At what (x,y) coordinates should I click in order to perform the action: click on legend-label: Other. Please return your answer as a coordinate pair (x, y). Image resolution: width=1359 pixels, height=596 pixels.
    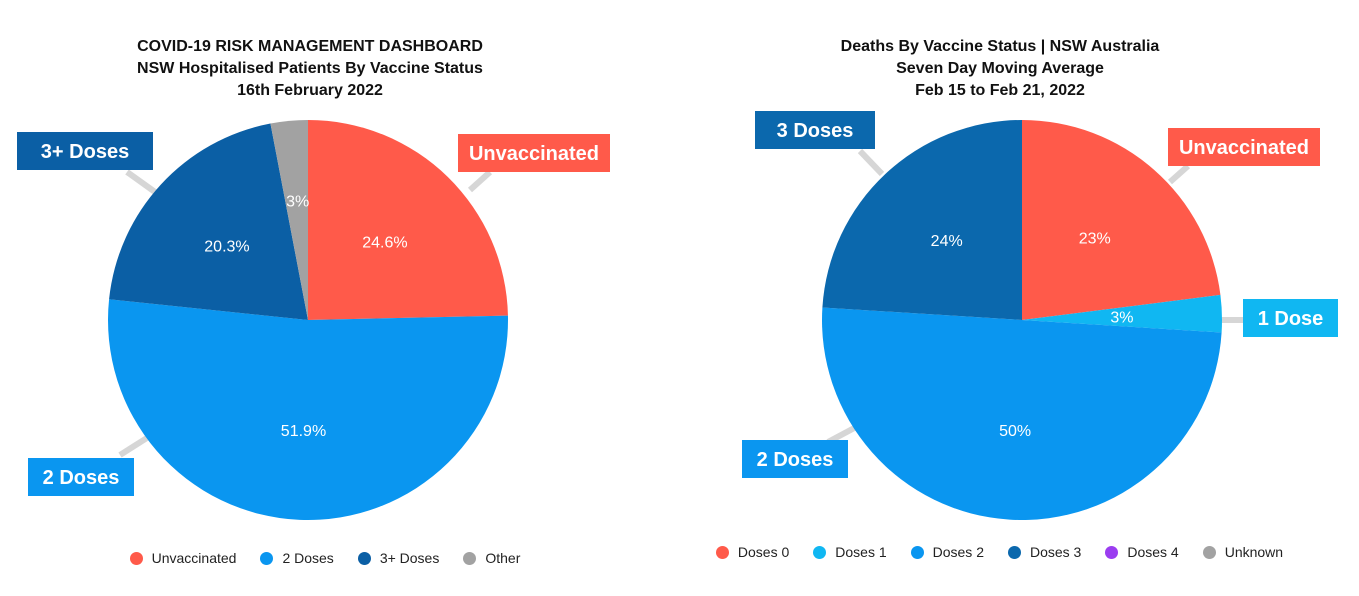
    Looking at the image, I should click on (503, 558).